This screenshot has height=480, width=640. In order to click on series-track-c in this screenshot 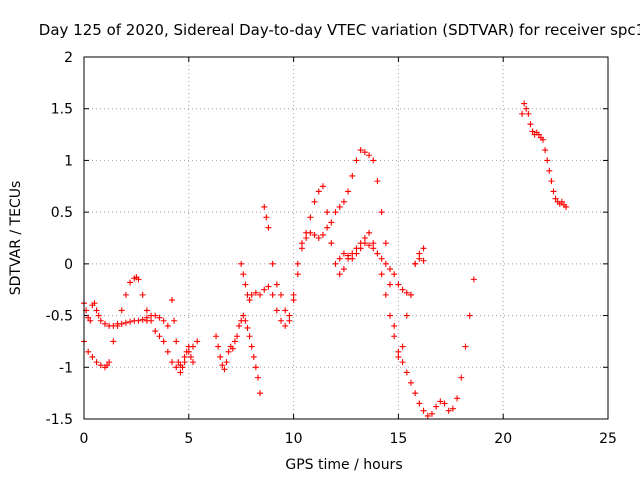, I will do `click(157, 320)`.